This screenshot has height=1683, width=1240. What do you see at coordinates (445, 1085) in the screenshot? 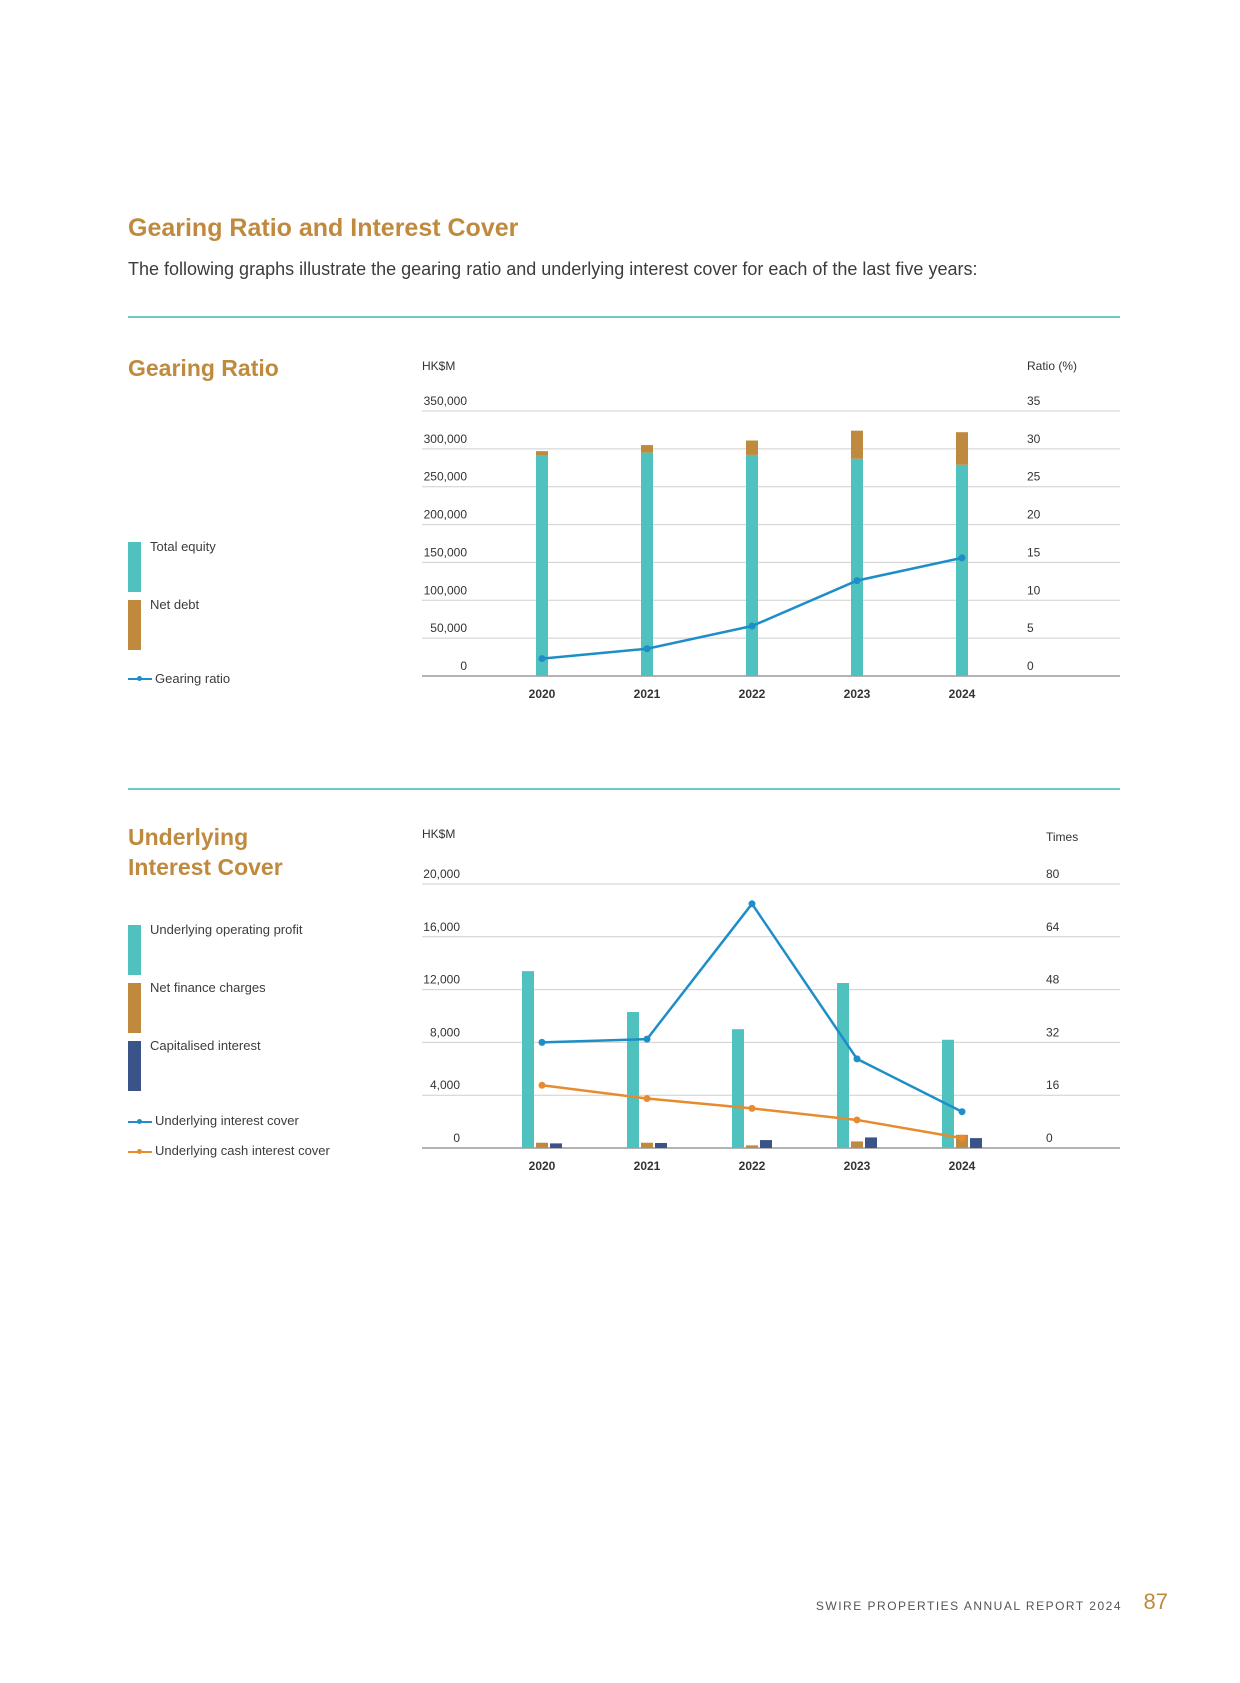
I see `y-tick-label-left: 4,000` at bounding box center [445, 1085].